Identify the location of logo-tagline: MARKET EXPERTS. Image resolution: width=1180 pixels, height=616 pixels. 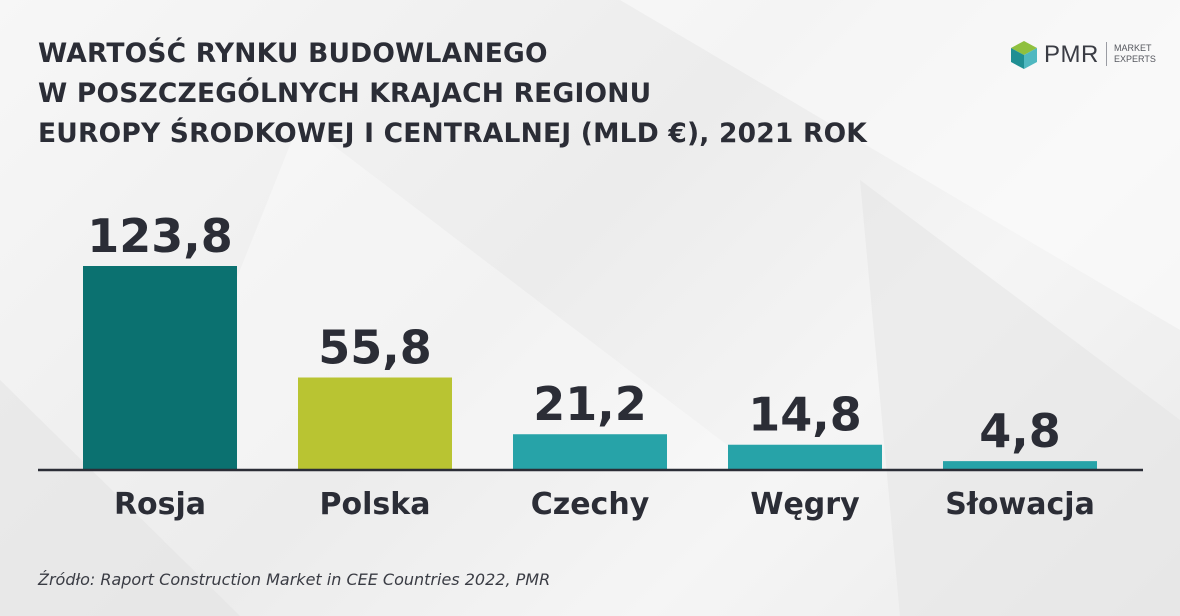
(1144, 54).